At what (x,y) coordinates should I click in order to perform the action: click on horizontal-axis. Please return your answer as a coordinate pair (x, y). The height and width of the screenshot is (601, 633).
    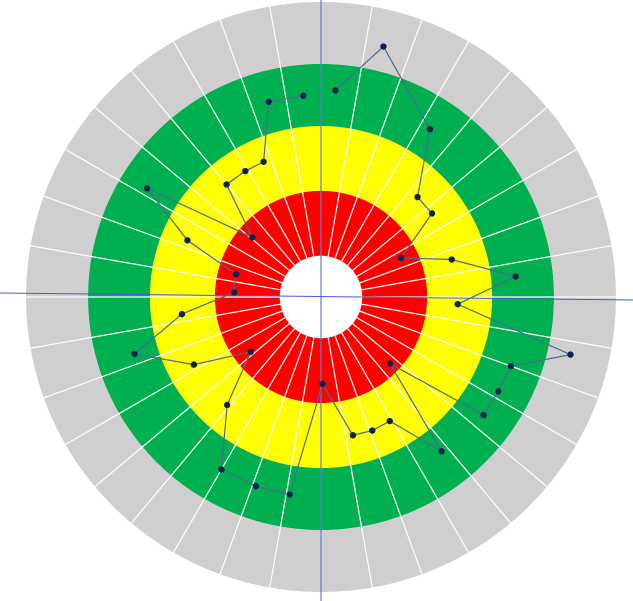
    Looking at the image, I should click on (316, 296).